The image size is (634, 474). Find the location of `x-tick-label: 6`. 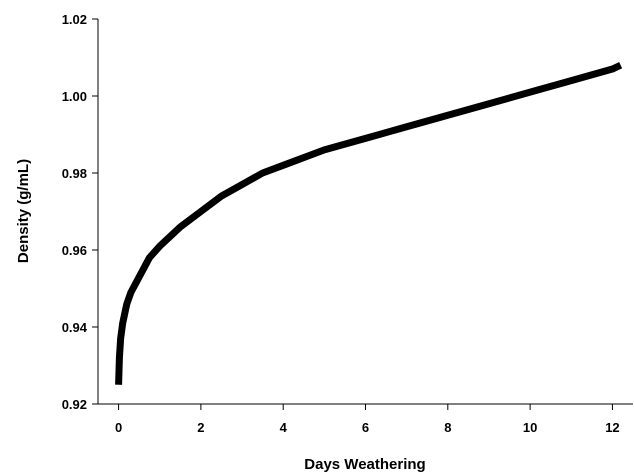

x-tick-label: 6 is located at coordinates (365, 427).